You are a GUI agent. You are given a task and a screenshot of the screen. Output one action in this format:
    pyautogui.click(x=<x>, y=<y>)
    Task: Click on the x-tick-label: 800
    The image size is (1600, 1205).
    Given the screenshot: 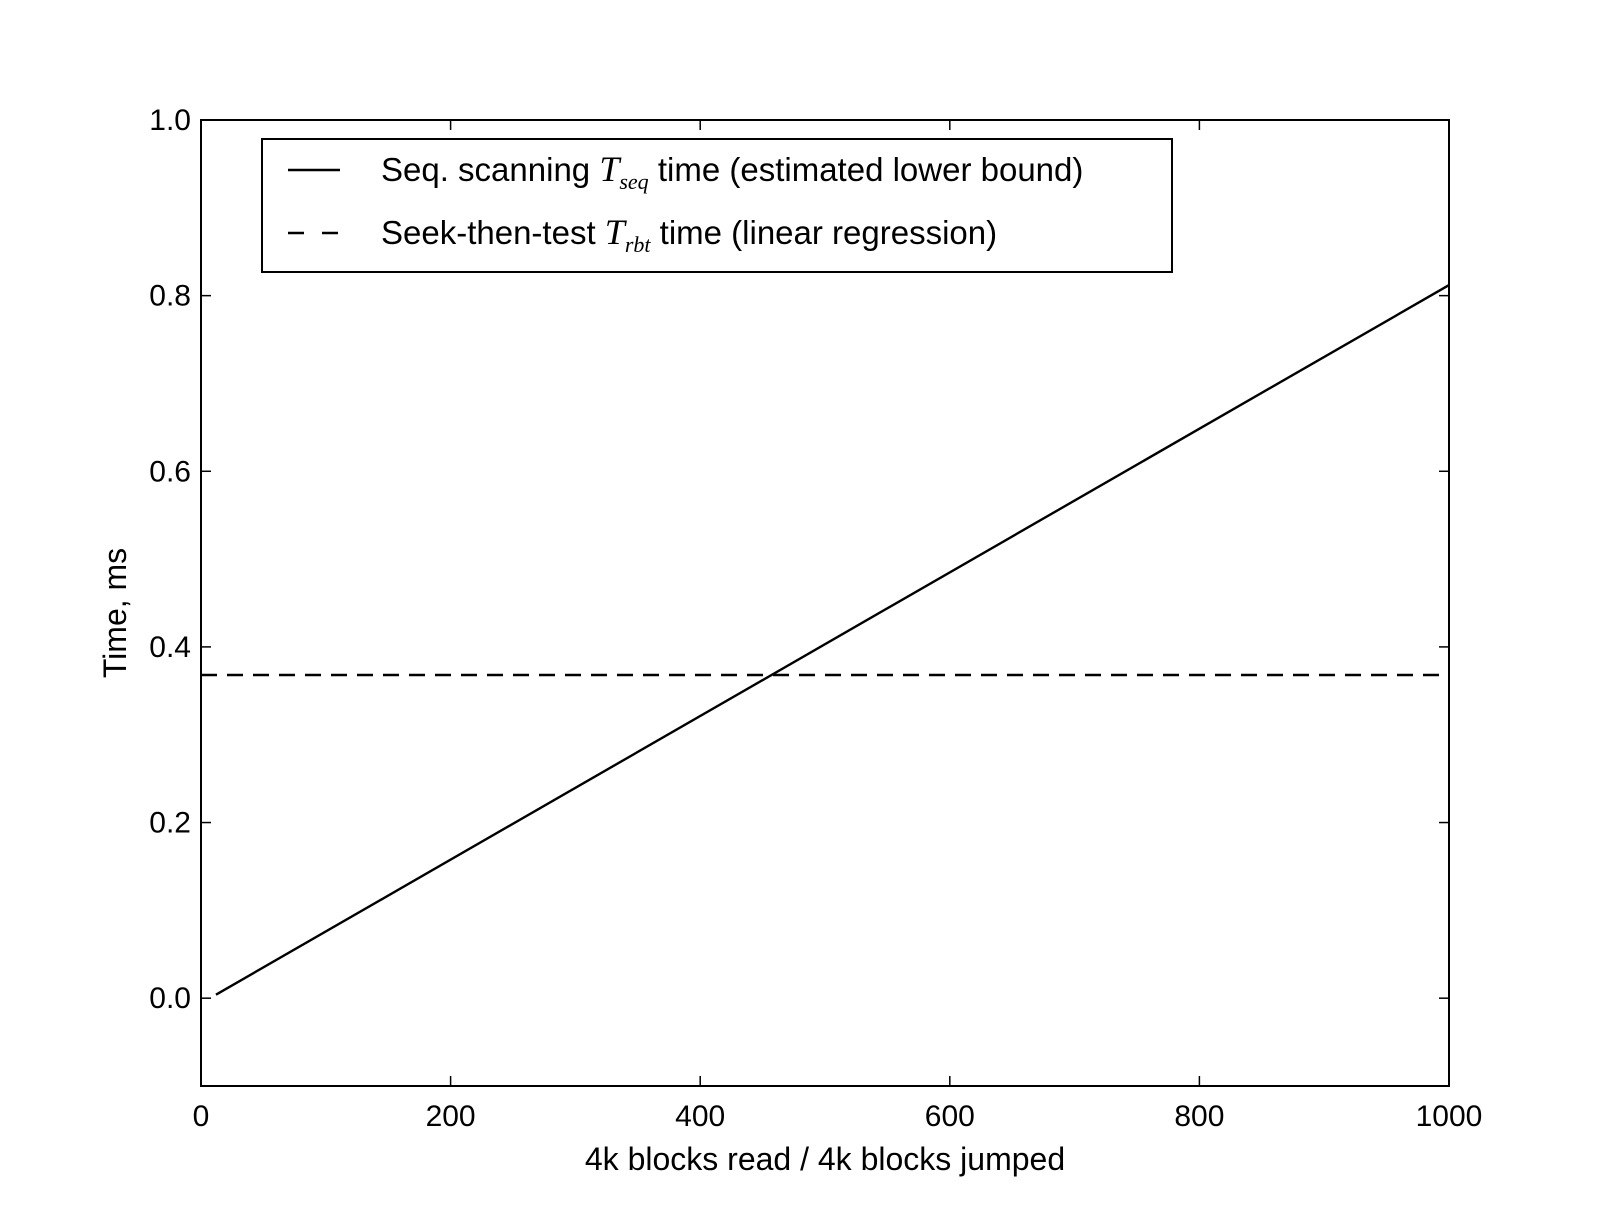 What is the action you would take?
    pyautogui.click(x=1199, y=1116)
    